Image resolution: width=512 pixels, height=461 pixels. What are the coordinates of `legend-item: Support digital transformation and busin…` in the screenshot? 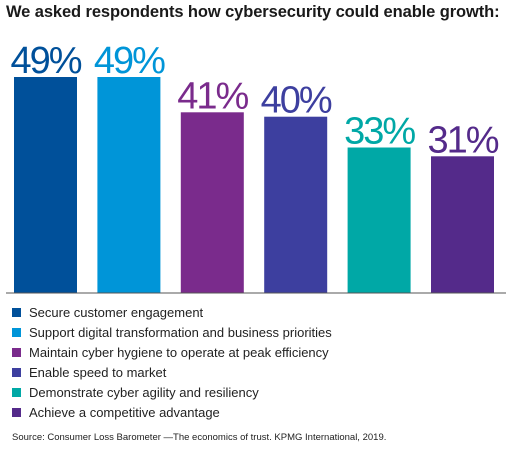 It's located at (172, 332).